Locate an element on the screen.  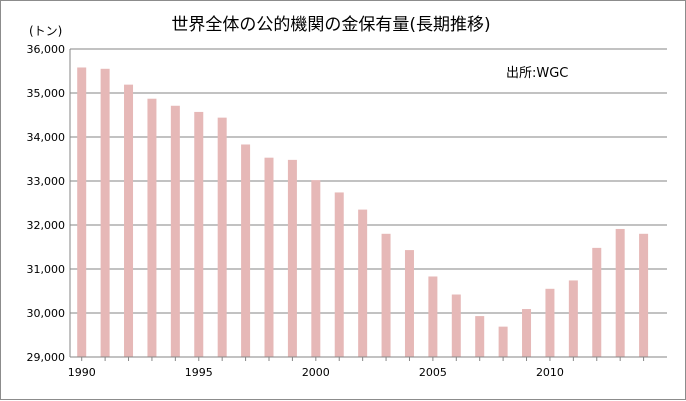
bar-1996 is located at coordinates (222, 237).